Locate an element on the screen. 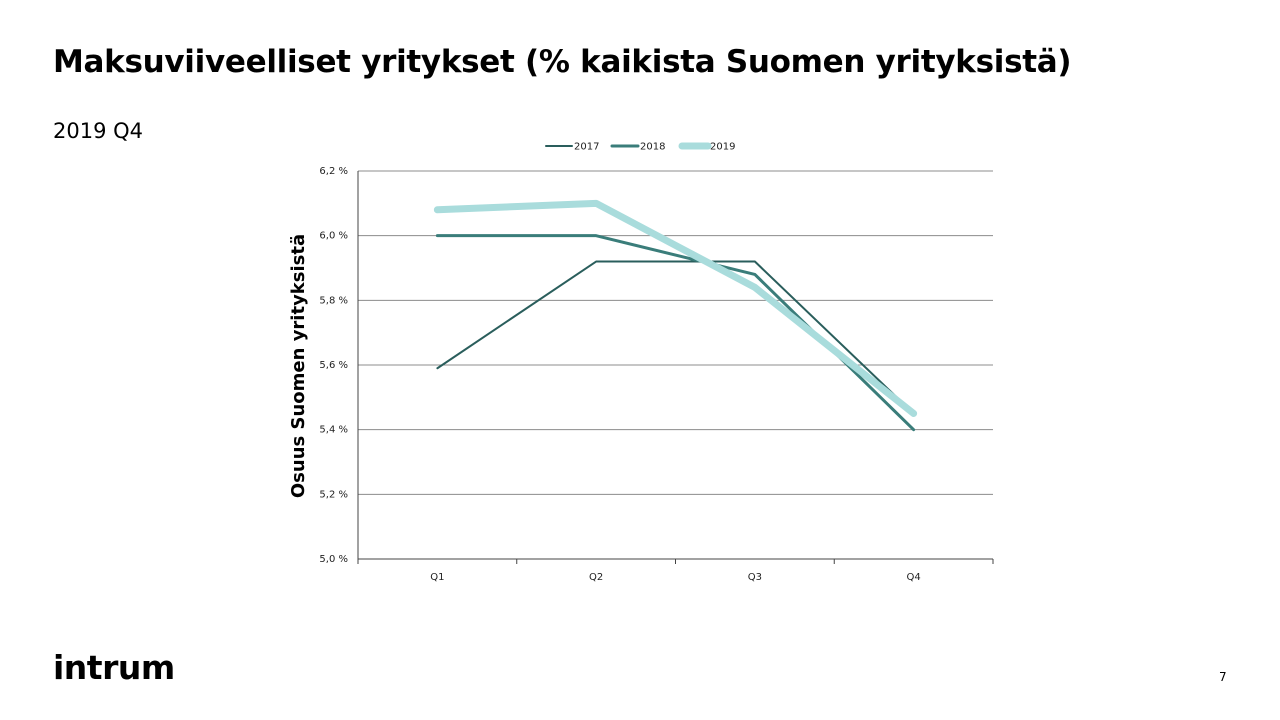 Image resolution: width=1280 pixels, height=720 pixels. legend-label-2019: 2019 is located at coordinates (722, 147).